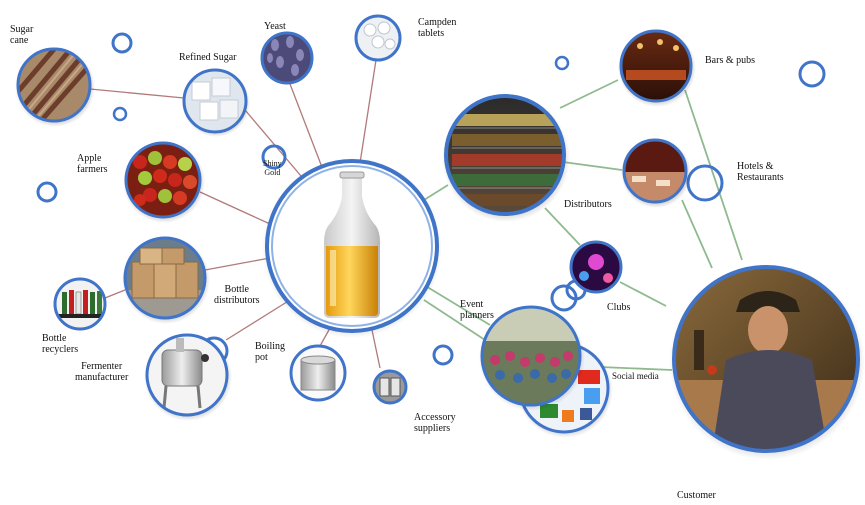  What do you see at coordinates (60, 344) in the screenshot?
I see `bottle-recyclers-label: Bottle recyclers` at bounding box center [60, 344].